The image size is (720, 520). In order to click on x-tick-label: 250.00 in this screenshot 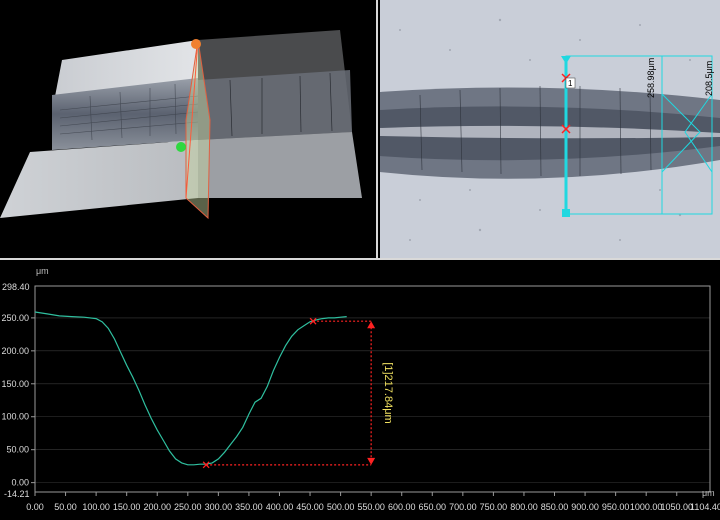, I will do `click(188, 507)`.